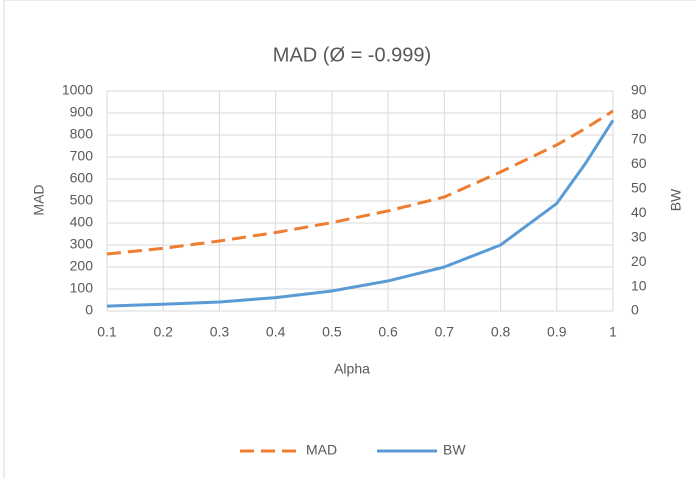 This screenshot has width=696, height=479. Describe the element at coordinates (82, 244) in the screenshot. I see `y-tick-label: 300` at that location.